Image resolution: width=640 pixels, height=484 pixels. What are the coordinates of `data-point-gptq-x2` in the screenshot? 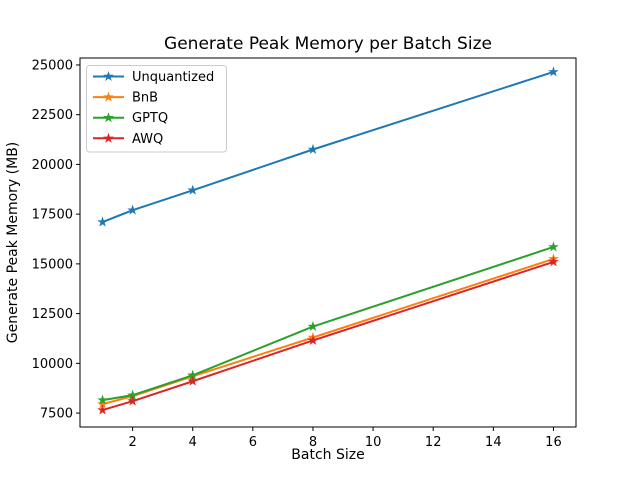 It's located at (132, 394).